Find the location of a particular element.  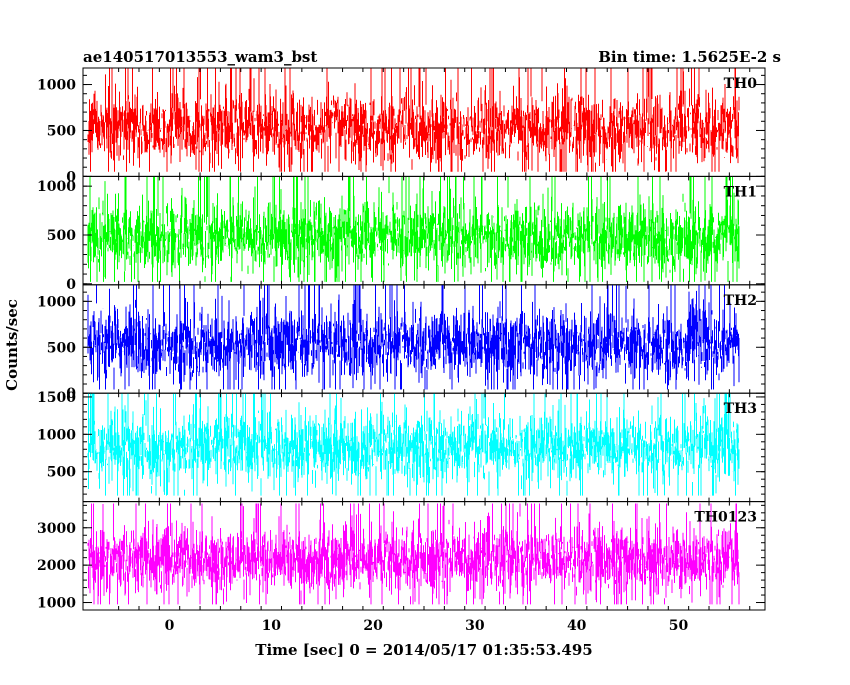

panel-th0: 0 500 1000 TH0 is located at coordinates (401, 126).